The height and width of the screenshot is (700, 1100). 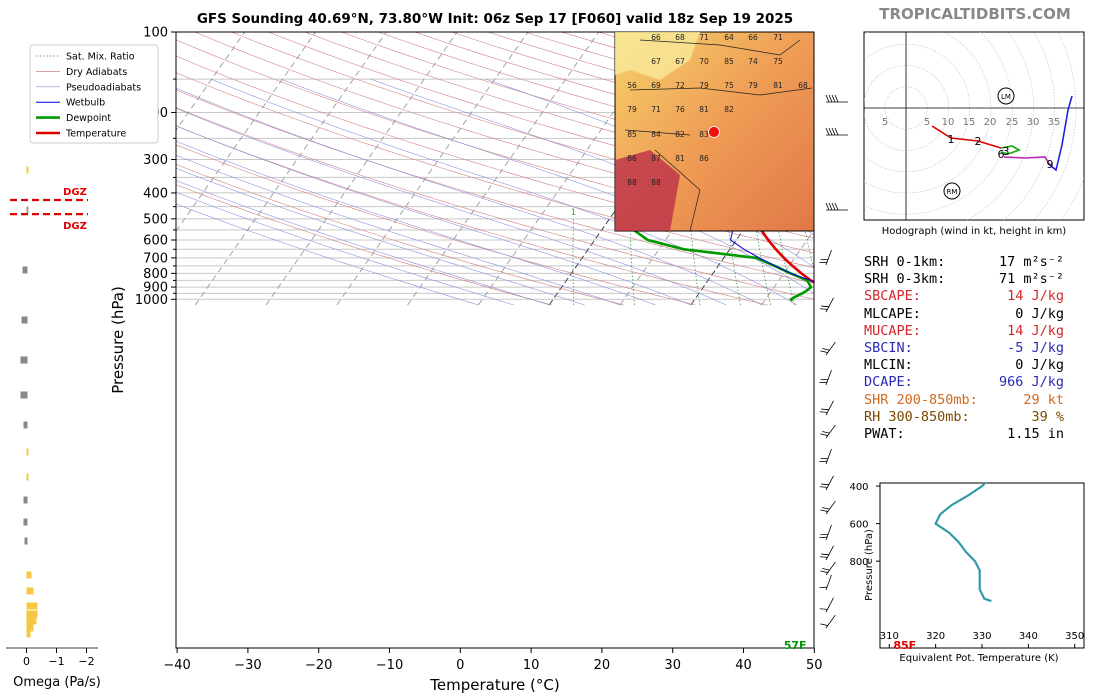 I want to click on index-row: SBCAPE: 14 J/kg, so click(x=964, y=296).